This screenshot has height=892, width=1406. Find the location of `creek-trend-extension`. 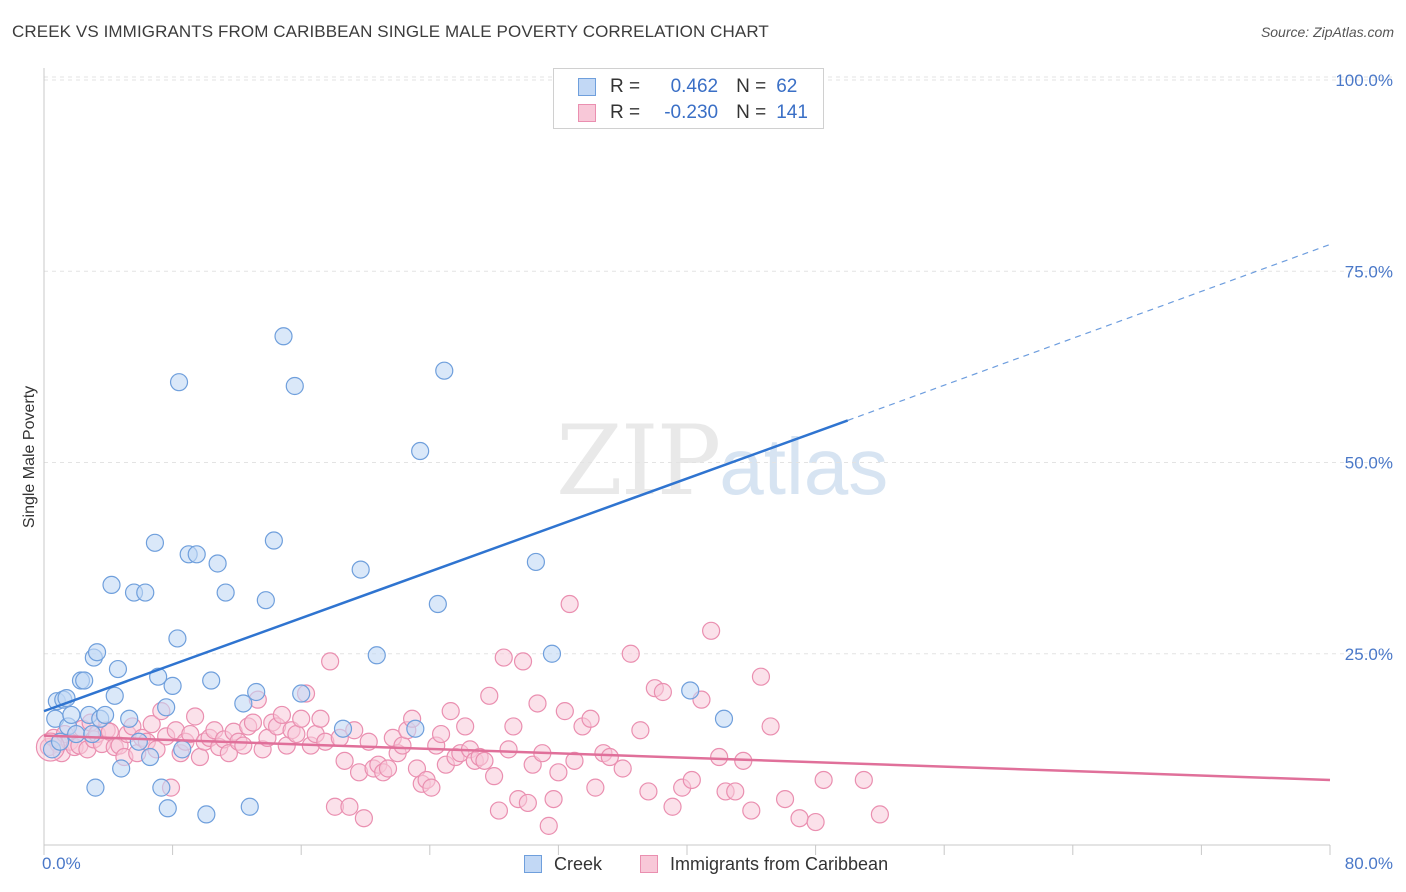

creek-trend-extension is located at coordinates (1089, 332).